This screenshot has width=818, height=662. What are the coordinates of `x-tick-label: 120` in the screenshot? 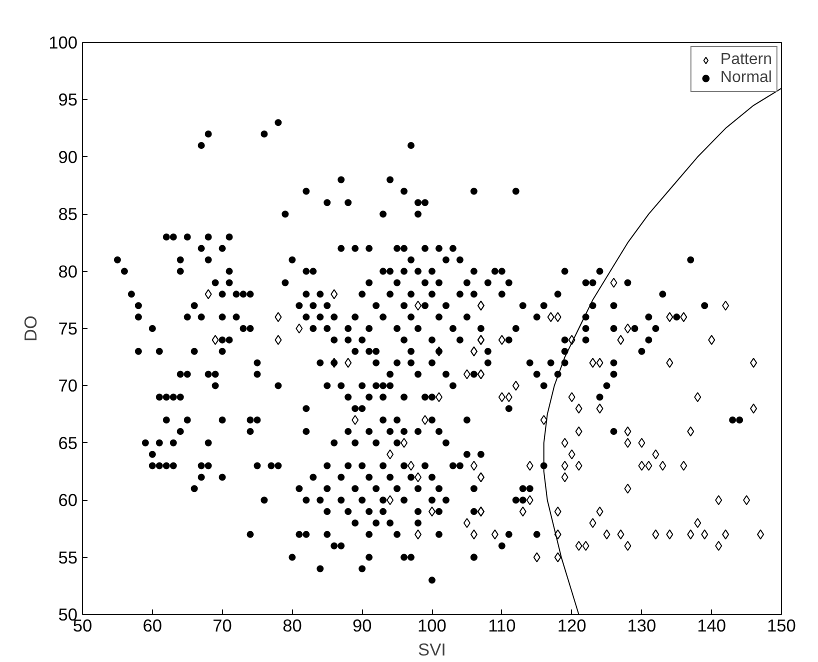 It's located at (571, 626).